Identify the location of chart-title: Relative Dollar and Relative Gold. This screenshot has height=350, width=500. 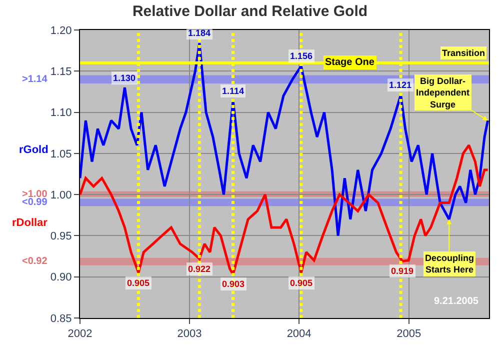
(250, 11).